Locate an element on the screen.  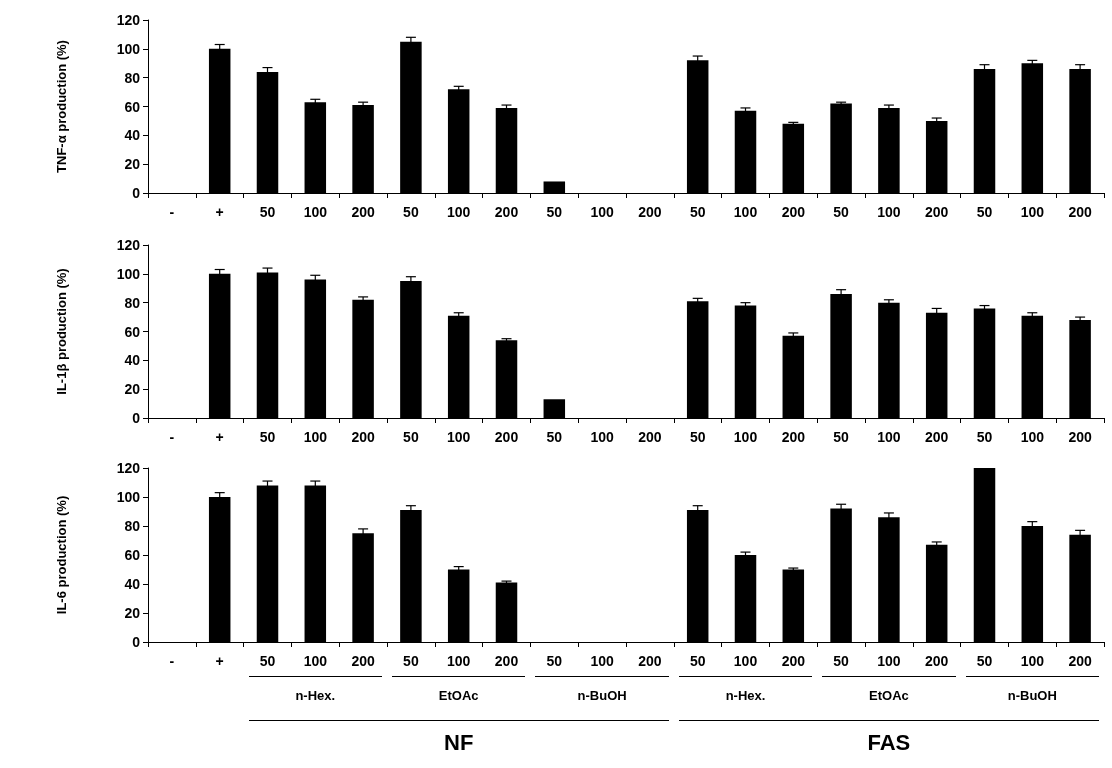
y-axis-title: IL-6 production (%) is located at coordinates (61, 555).